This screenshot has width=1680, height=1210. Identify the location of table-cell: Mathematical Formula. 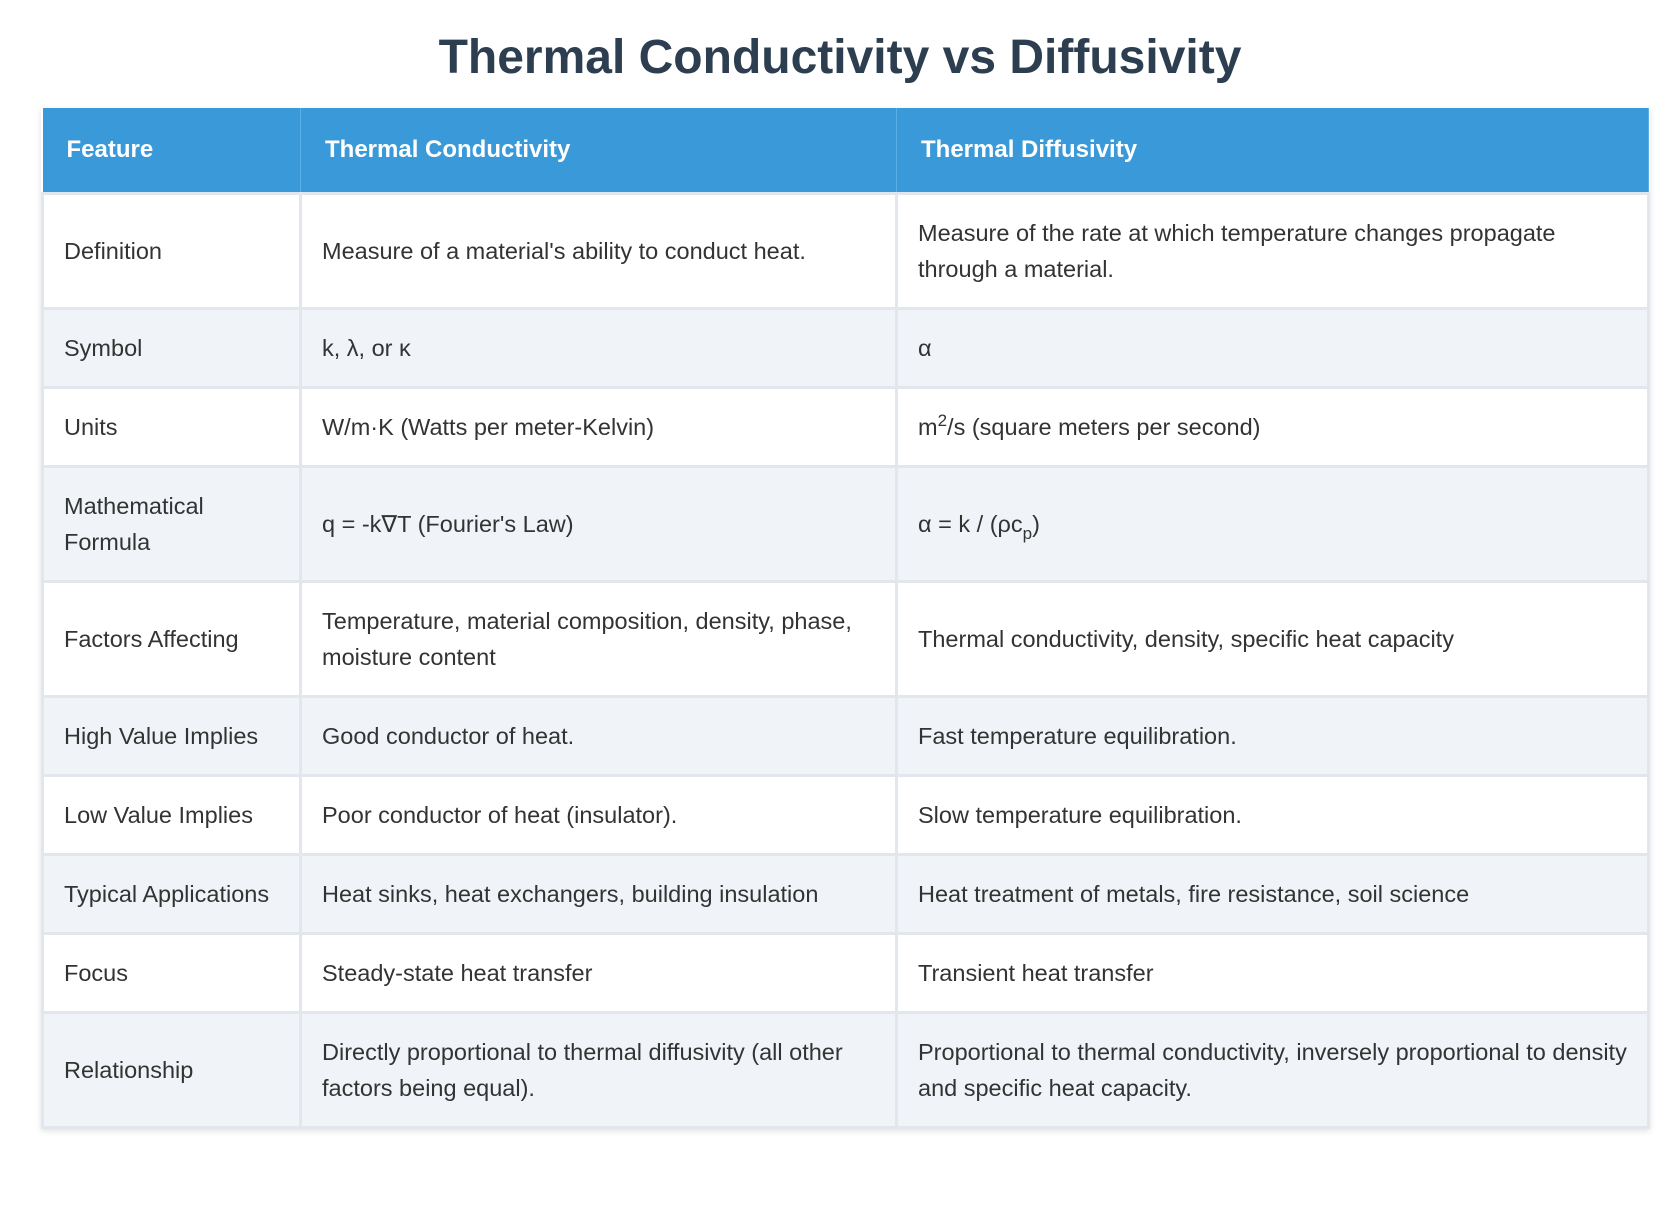
(171, 524).